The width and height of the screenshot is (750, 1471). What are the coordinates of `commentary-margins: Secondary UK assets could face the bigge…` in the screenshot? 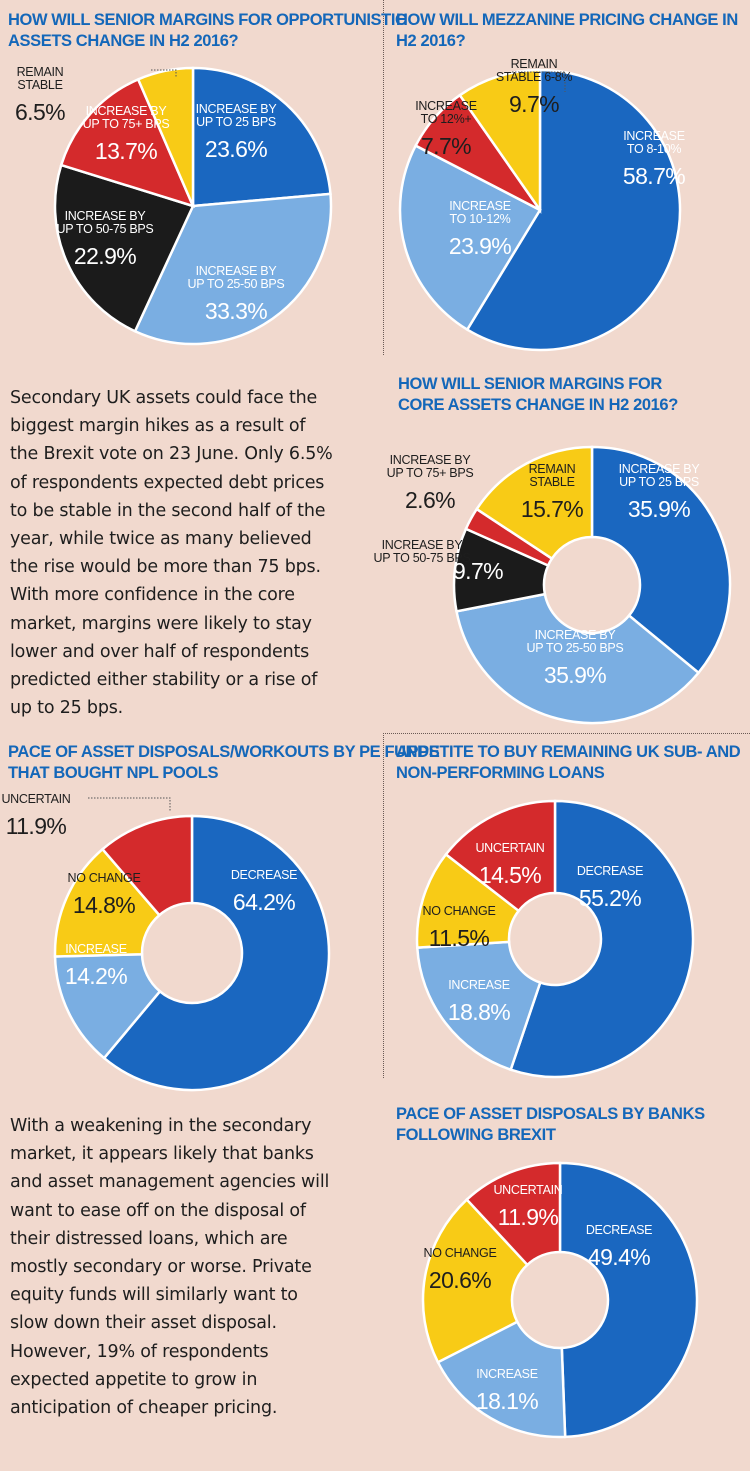 It's located at (171, 553).